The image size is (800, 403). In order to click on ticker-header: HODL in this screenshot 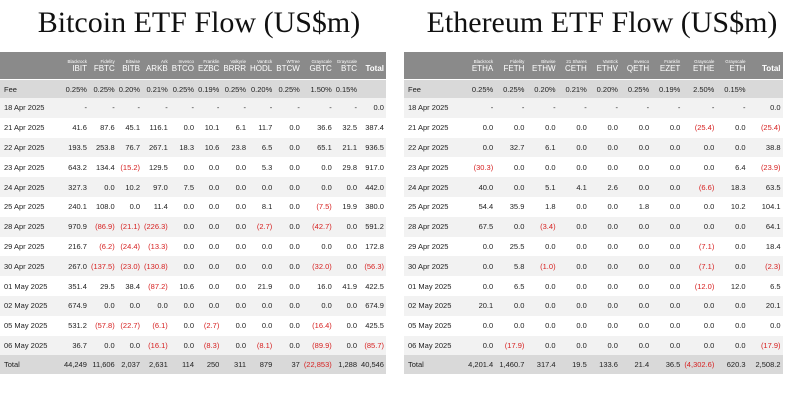, I will do `click(261, 72)`.